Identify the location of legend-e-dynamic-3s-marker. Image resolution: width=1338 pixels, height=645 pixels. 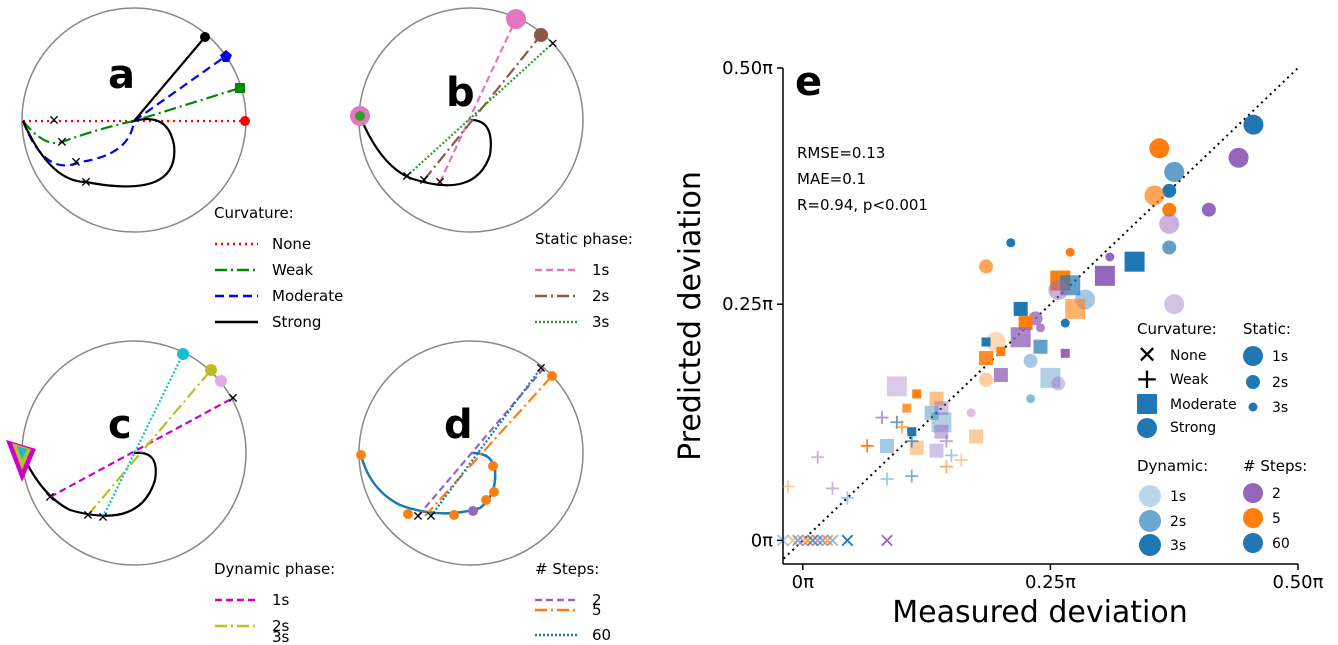
(1150, 545).